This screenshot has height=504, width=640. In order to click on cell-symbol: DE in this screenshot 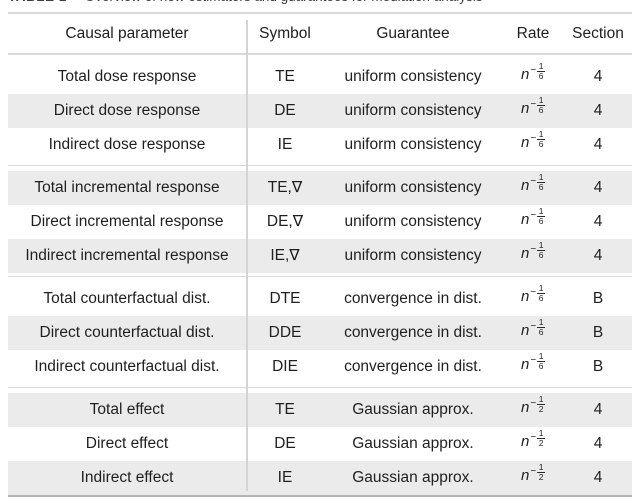, I will do `click(285, 443)`.